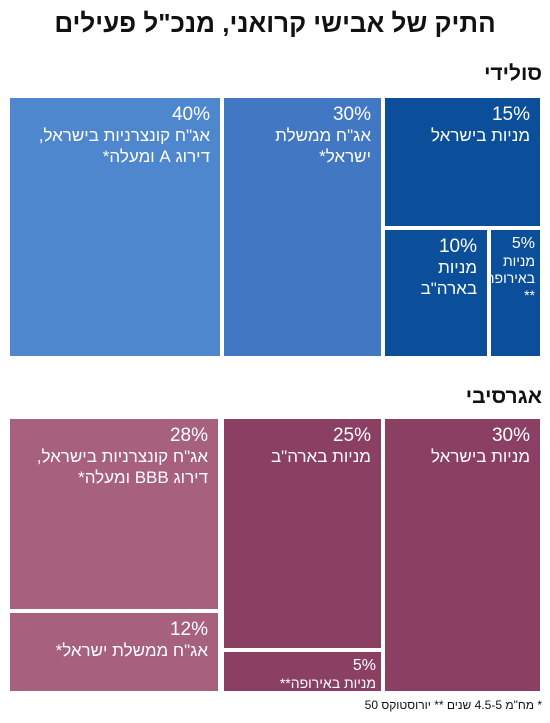 The image size is (550, 723). I want to click on tile-percent: 25%, so click(351, 435).